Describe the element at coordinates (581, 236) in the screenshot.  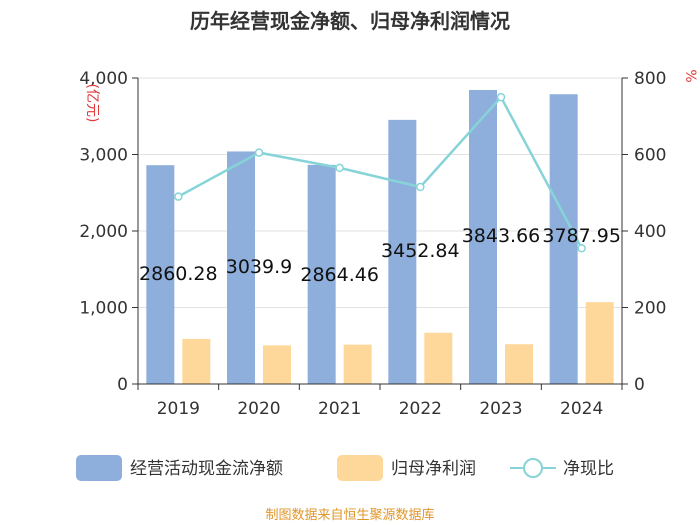
I see `data-label-cashflow: 3787.95` at that location.